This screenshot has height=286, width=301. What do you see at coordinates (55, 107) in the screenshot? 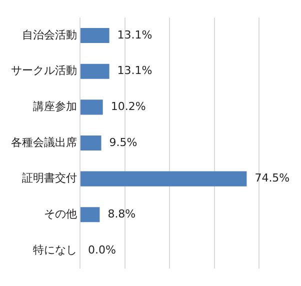
I see `y-tick-label: 講座参加` at bounding box center [55, 107].